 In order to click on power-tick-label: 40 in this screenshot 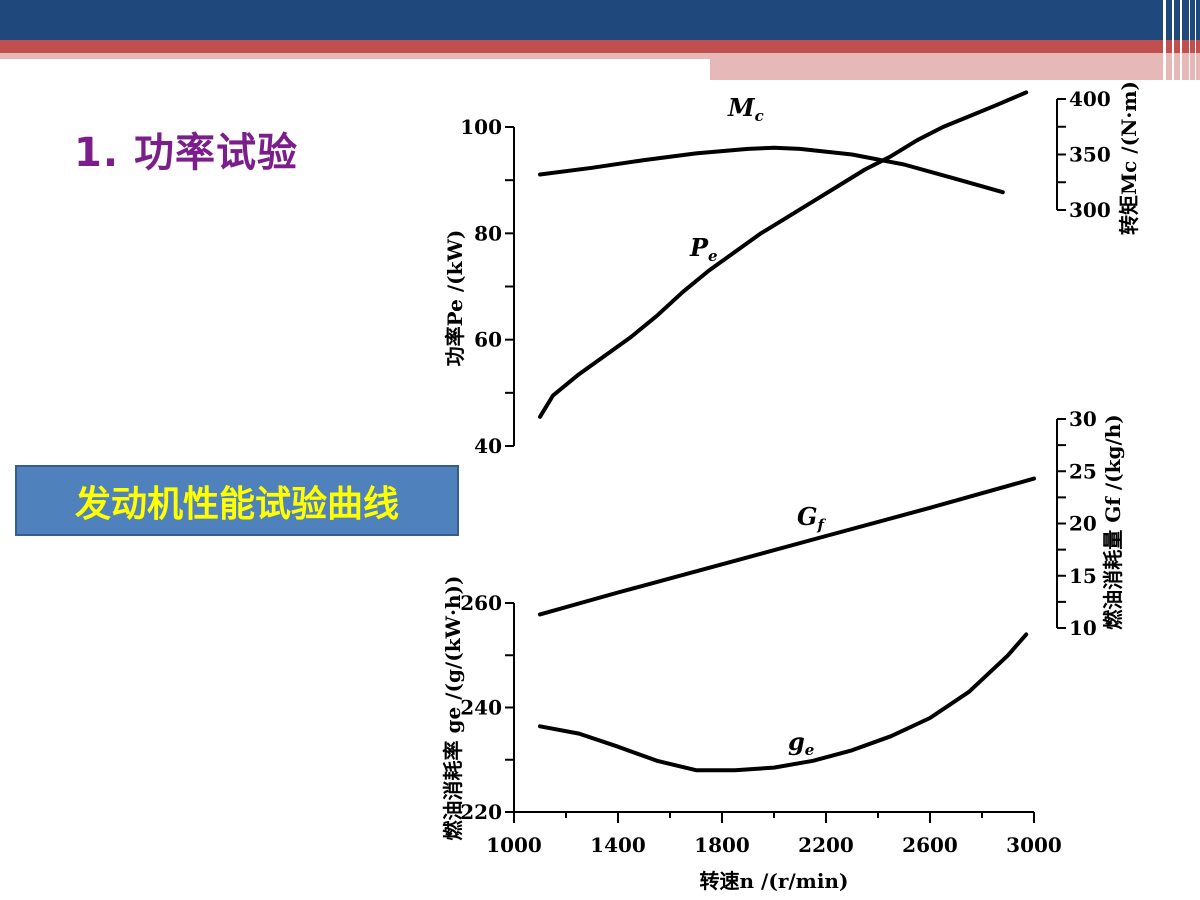, I will do `click(488, 446)`.